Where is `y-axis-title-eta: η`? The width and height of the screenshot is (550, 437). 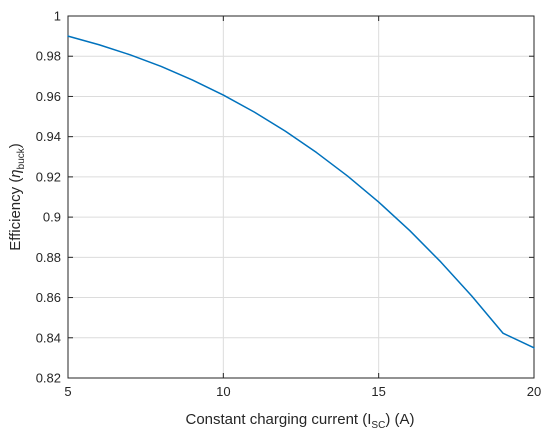 y-axis-title-eta: η is located at coordinates (15, 173).